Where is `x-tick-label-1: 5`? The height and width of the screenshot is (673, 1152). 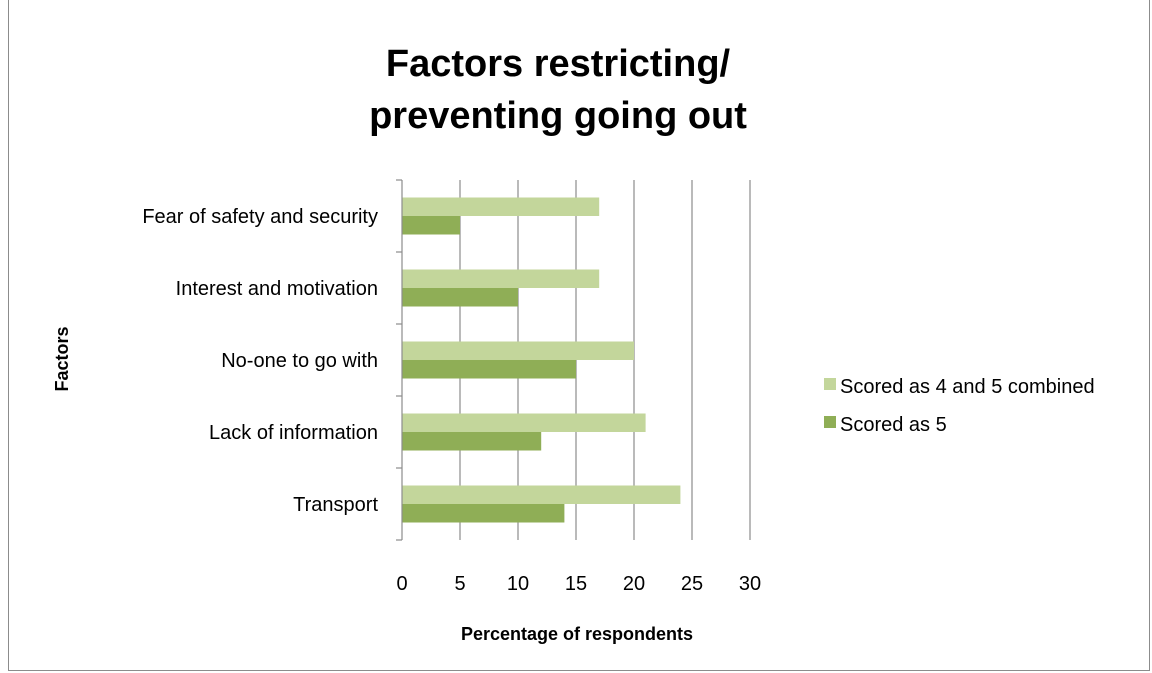 x-tick-label-1: 5 is located at coordinates (459, 584).